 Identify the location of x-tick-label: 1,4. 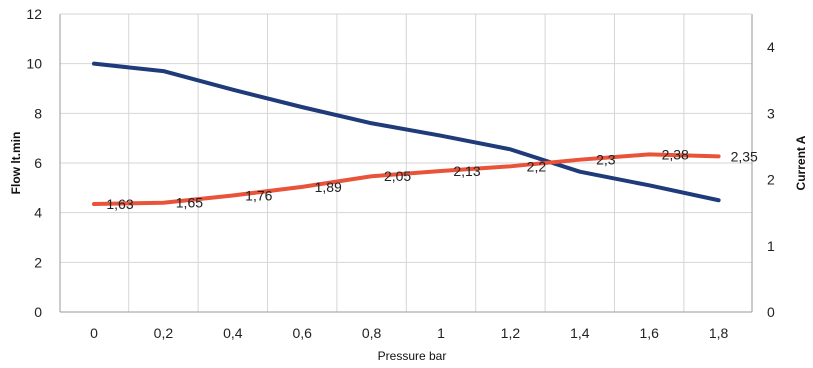
(580, 333).